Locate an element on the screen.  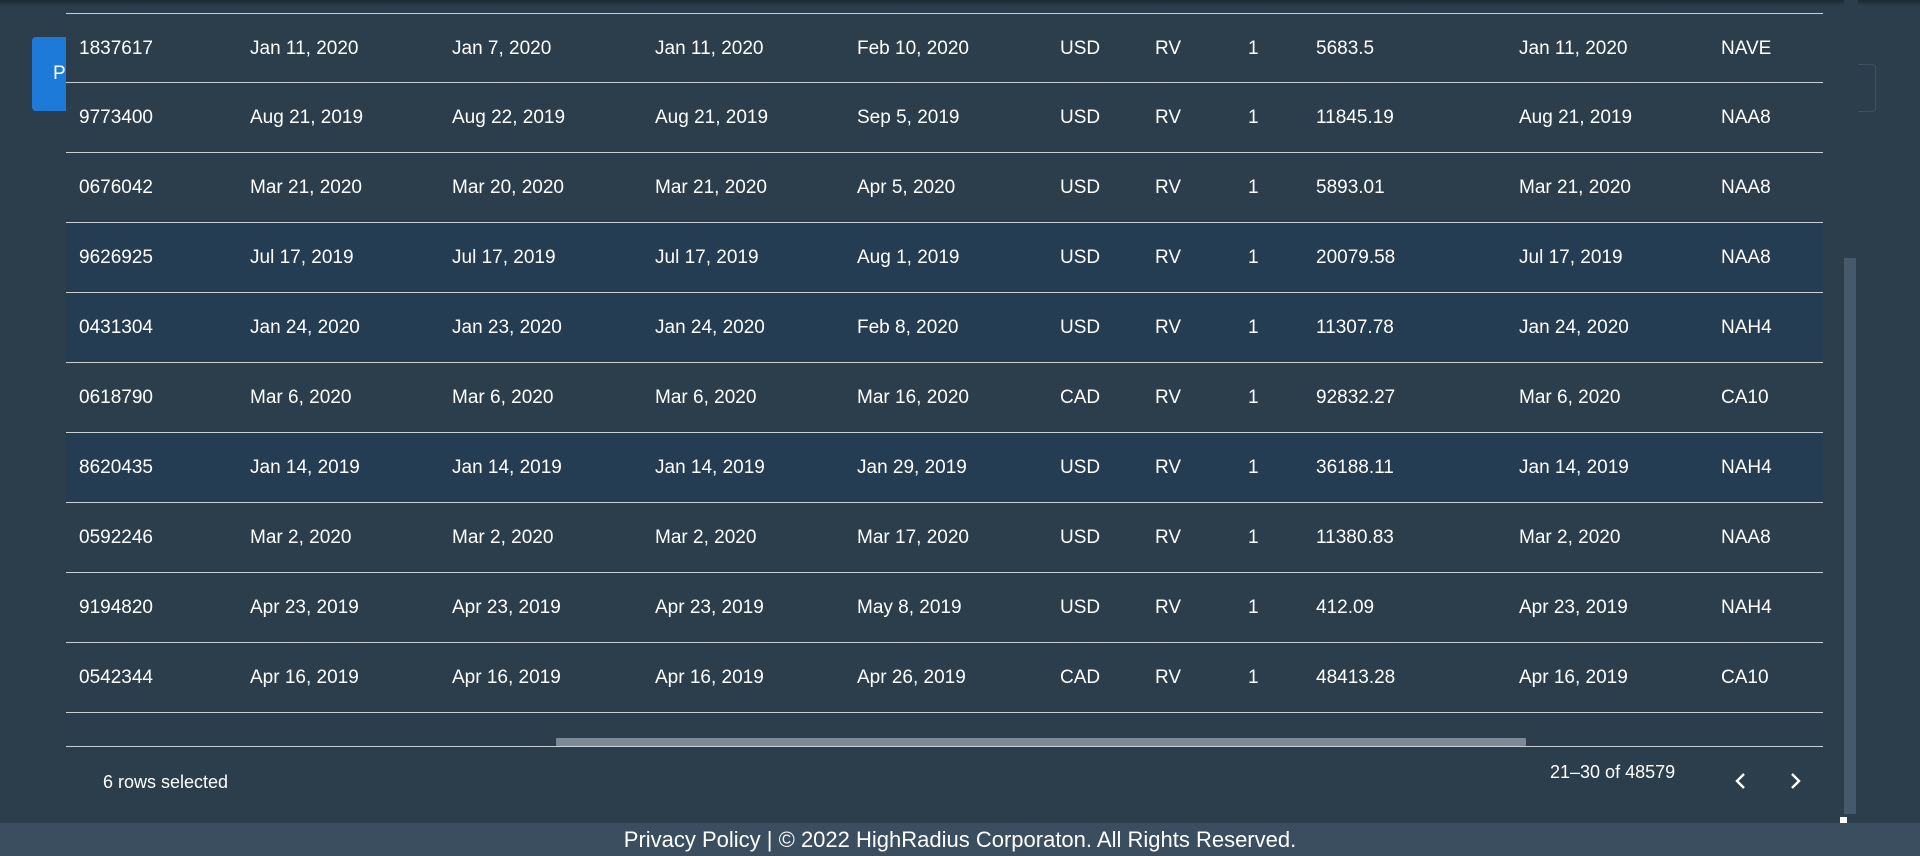
top-shadow is located at coordinates (960, 3).